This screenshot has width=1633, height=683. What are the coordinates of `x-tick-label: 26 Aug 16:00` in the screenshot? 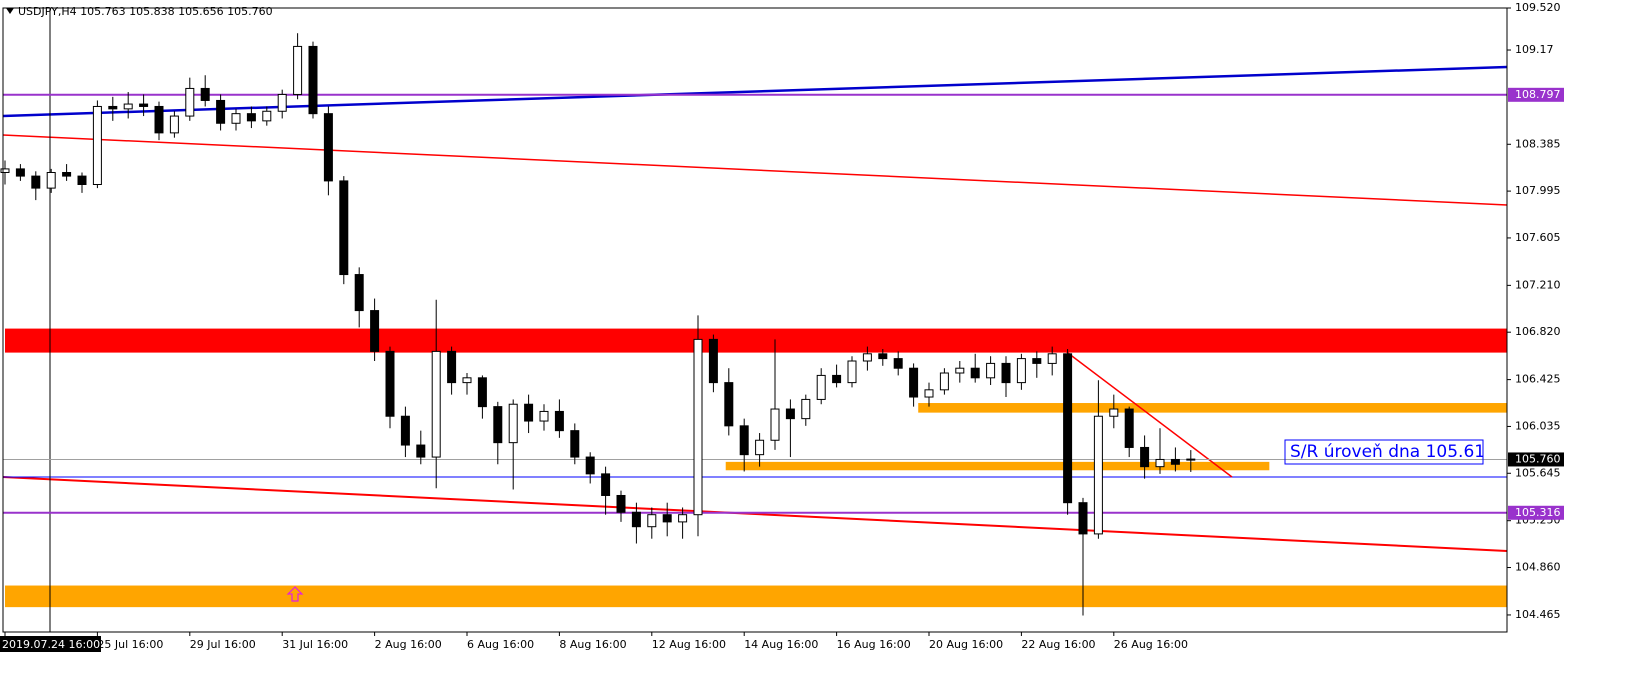 It's located at (1151, 644).